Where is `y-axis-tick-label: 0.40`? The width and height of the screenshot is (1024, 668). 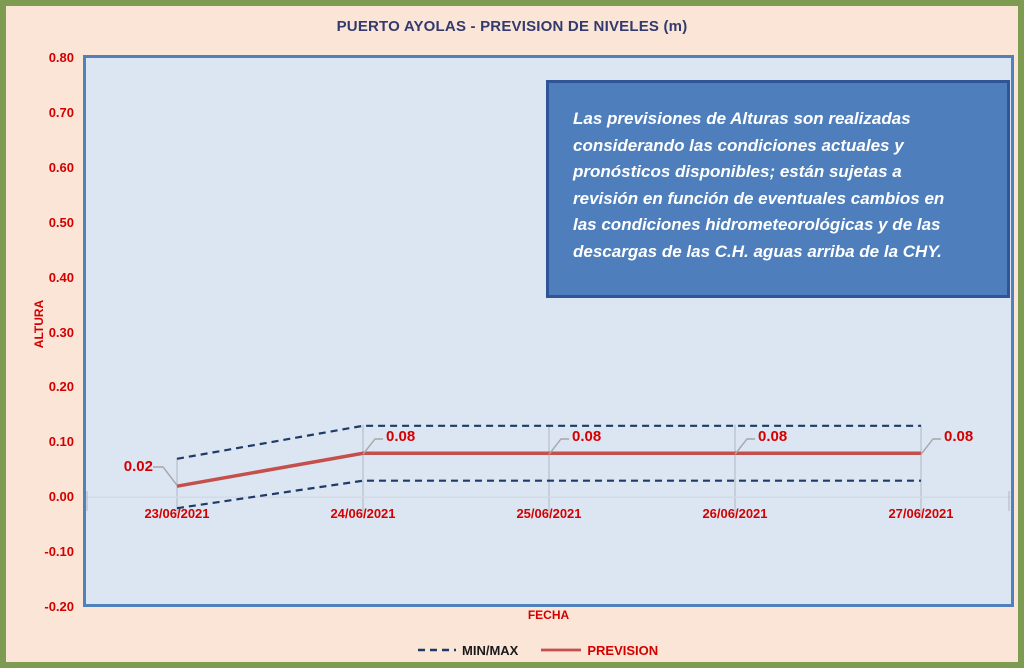
y-axis-tick-label: 0.40 is located at coordinates (61, 277).